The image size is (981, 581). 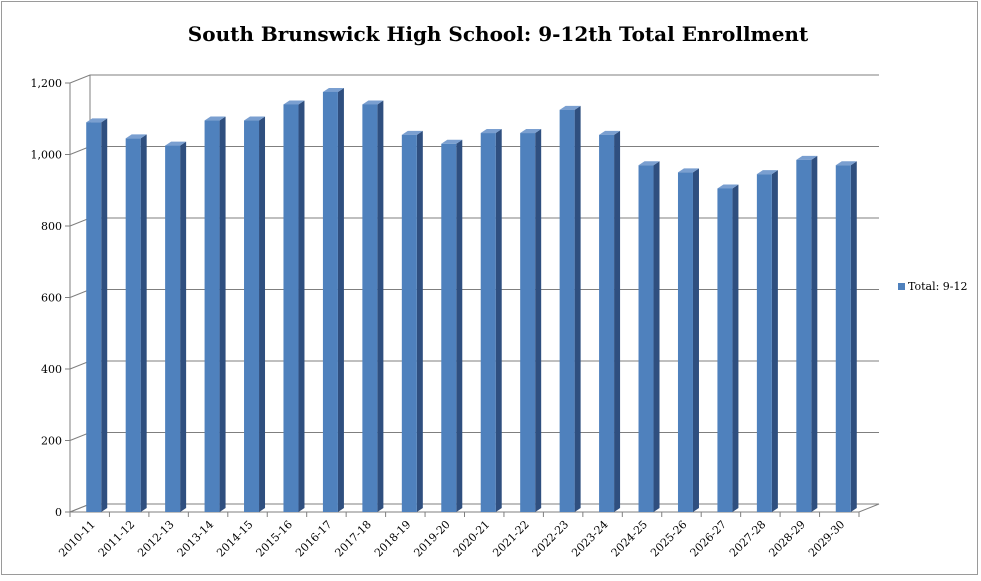 I want to click on x-tick-label: 2010-11, so click(x=77, y=539).